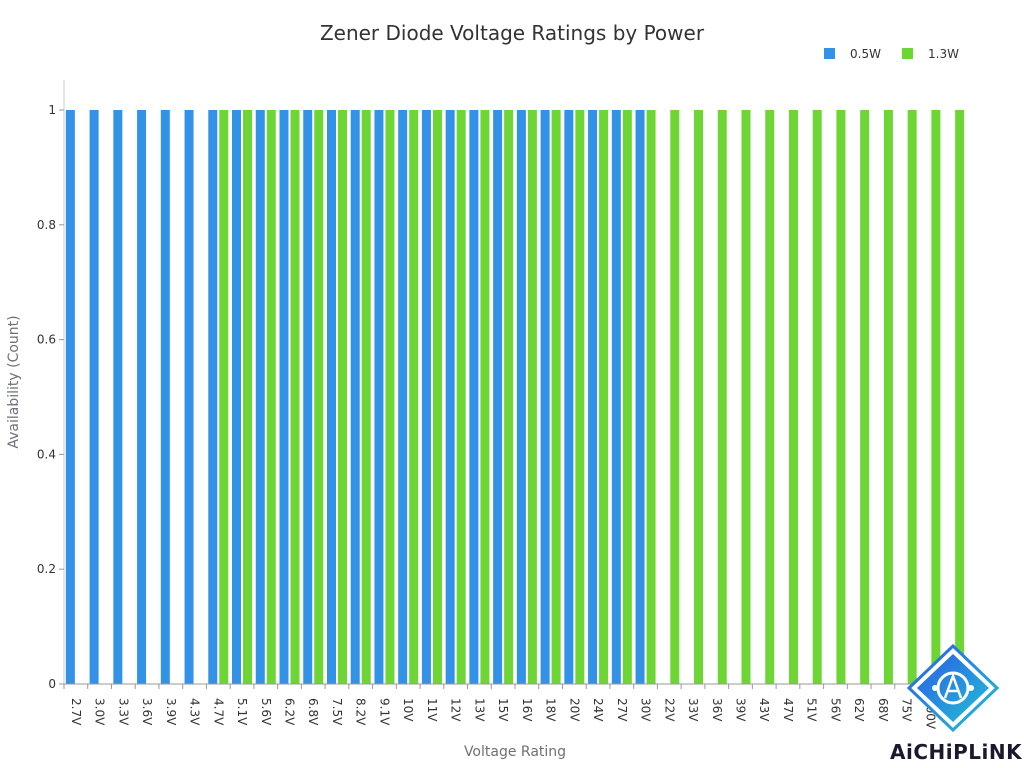 The image size is (1024, 768). What do you see at coordinates (450, 397) in the screenshot?
I see `bar-0.5W-12V` at bounding box center [450, 397].